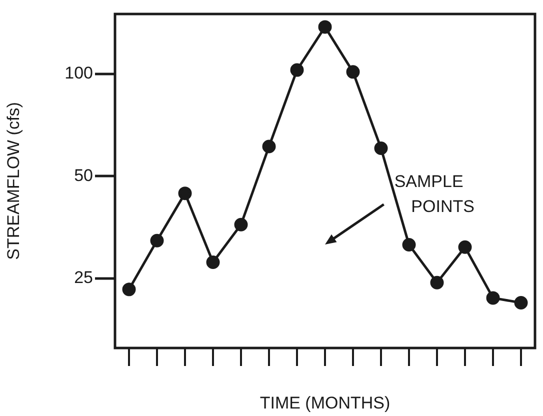 The height and width of the screenshot is (416, 543). Describe the element at coordinates (13, 181) in the screenshot. I see `y-axis-title: STREAMFLOW (cfs)` at that location.